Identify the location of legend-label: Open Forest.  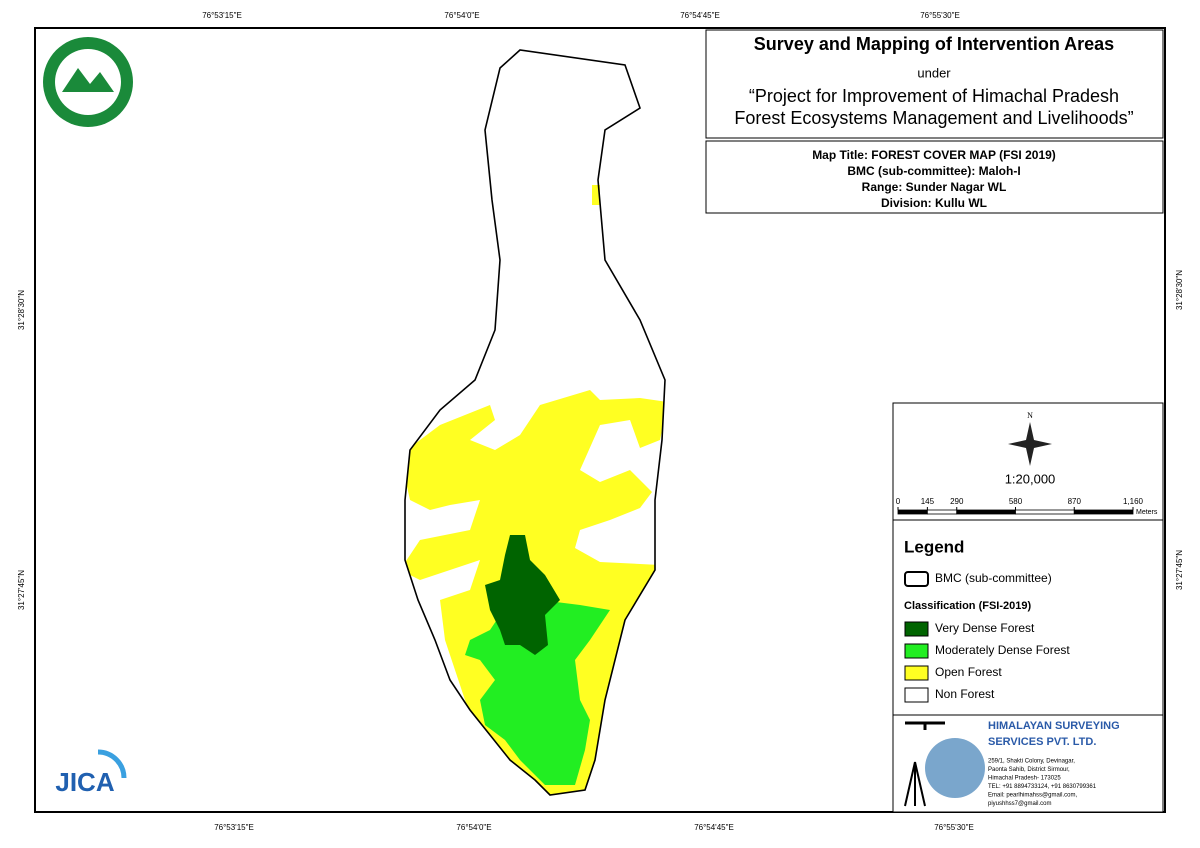
(968, 672).